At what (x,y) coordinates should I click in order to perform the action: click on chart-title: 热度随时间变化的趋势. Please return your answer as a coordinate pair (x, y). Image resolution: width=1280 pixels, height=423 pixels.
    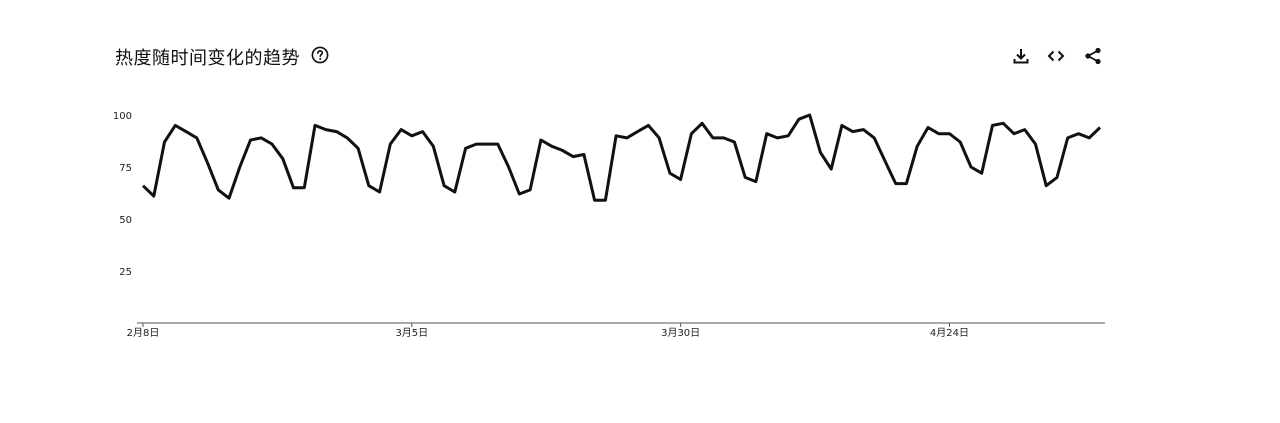
    Looking at the image, I should click on (207, 58).